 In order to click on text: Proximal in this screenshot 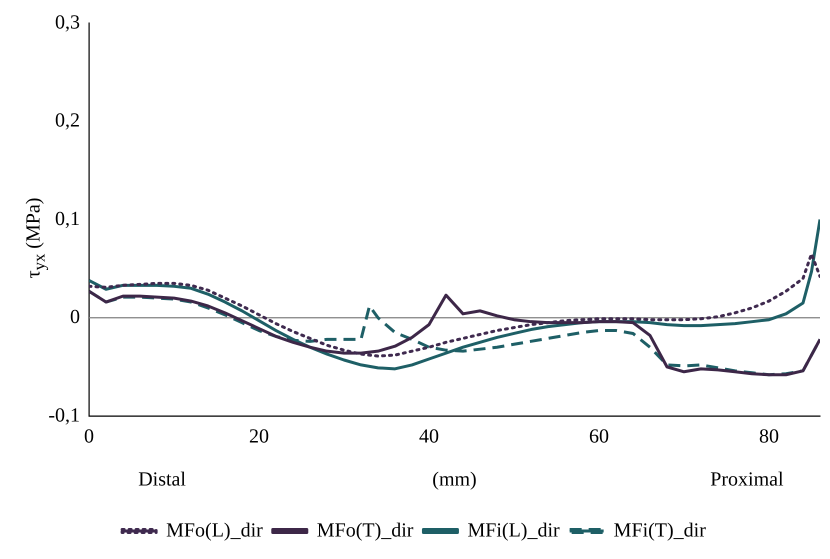, I will do `click(747, 479)`.